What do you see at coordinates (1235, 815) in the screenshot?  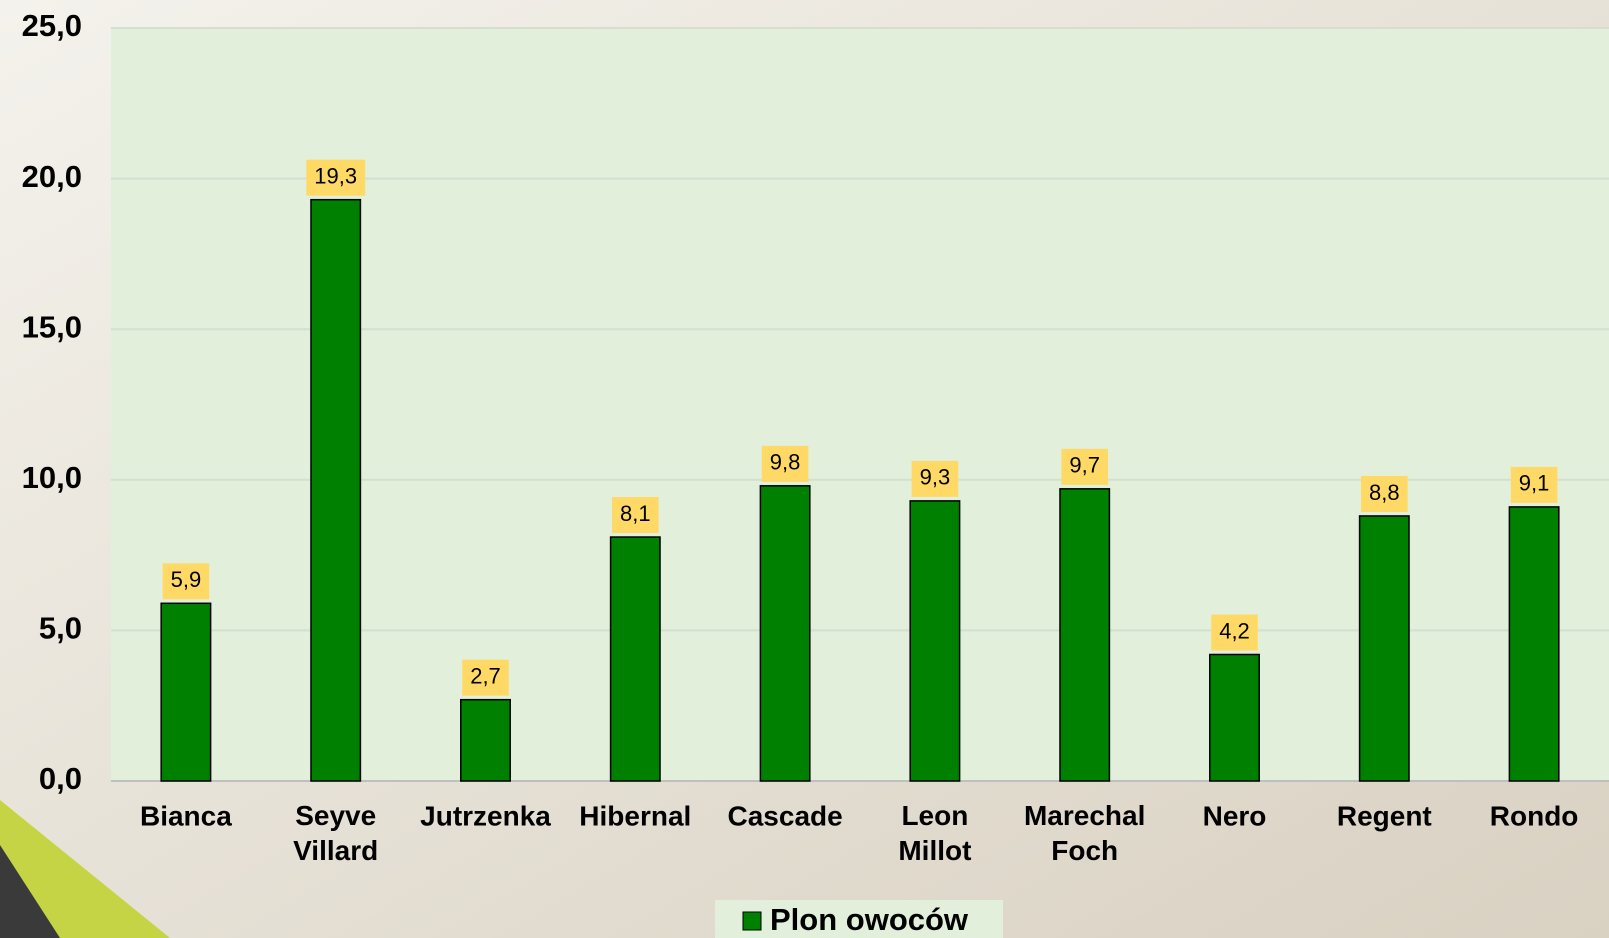 I see `x-tick-label: Nero` at bounding box center [1235, 815].